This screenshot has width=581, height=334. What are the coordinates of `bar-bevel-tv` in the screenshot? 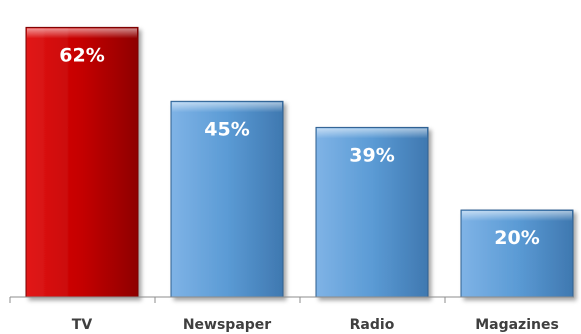 It's located at (82, 33).